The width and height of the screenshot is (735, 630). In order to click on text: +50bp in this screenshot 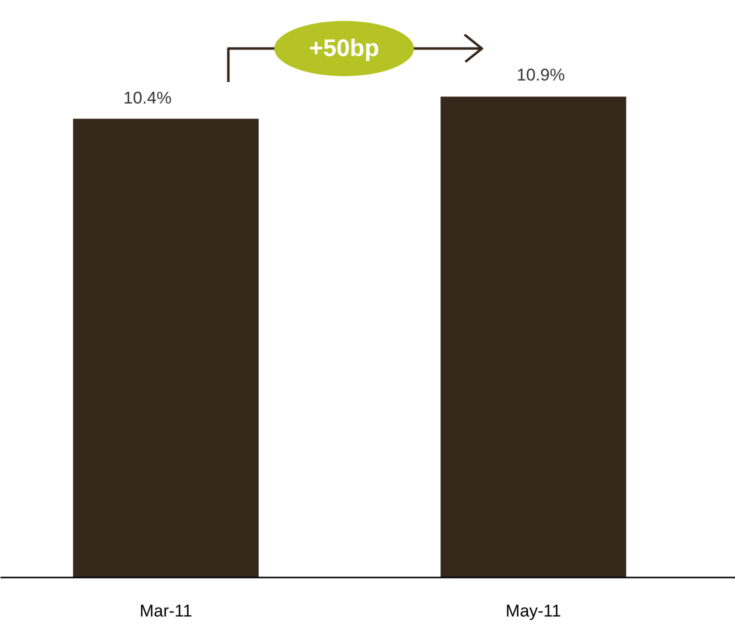, I will do `click(344, 48)`.